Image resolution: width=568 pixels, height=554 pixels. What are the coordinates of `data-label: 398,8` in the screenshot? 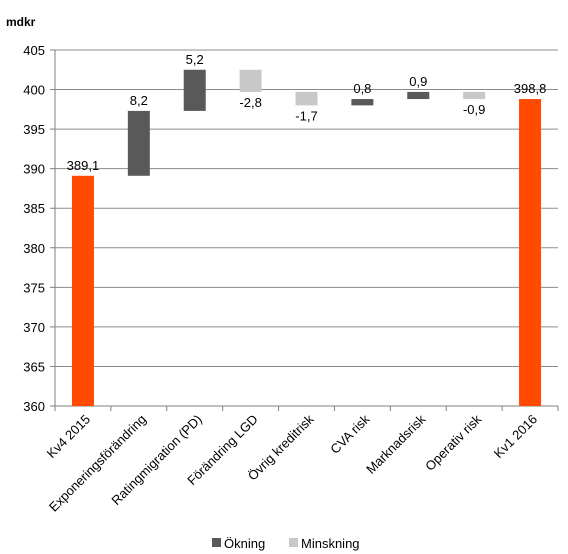 It's located at (530, 88).